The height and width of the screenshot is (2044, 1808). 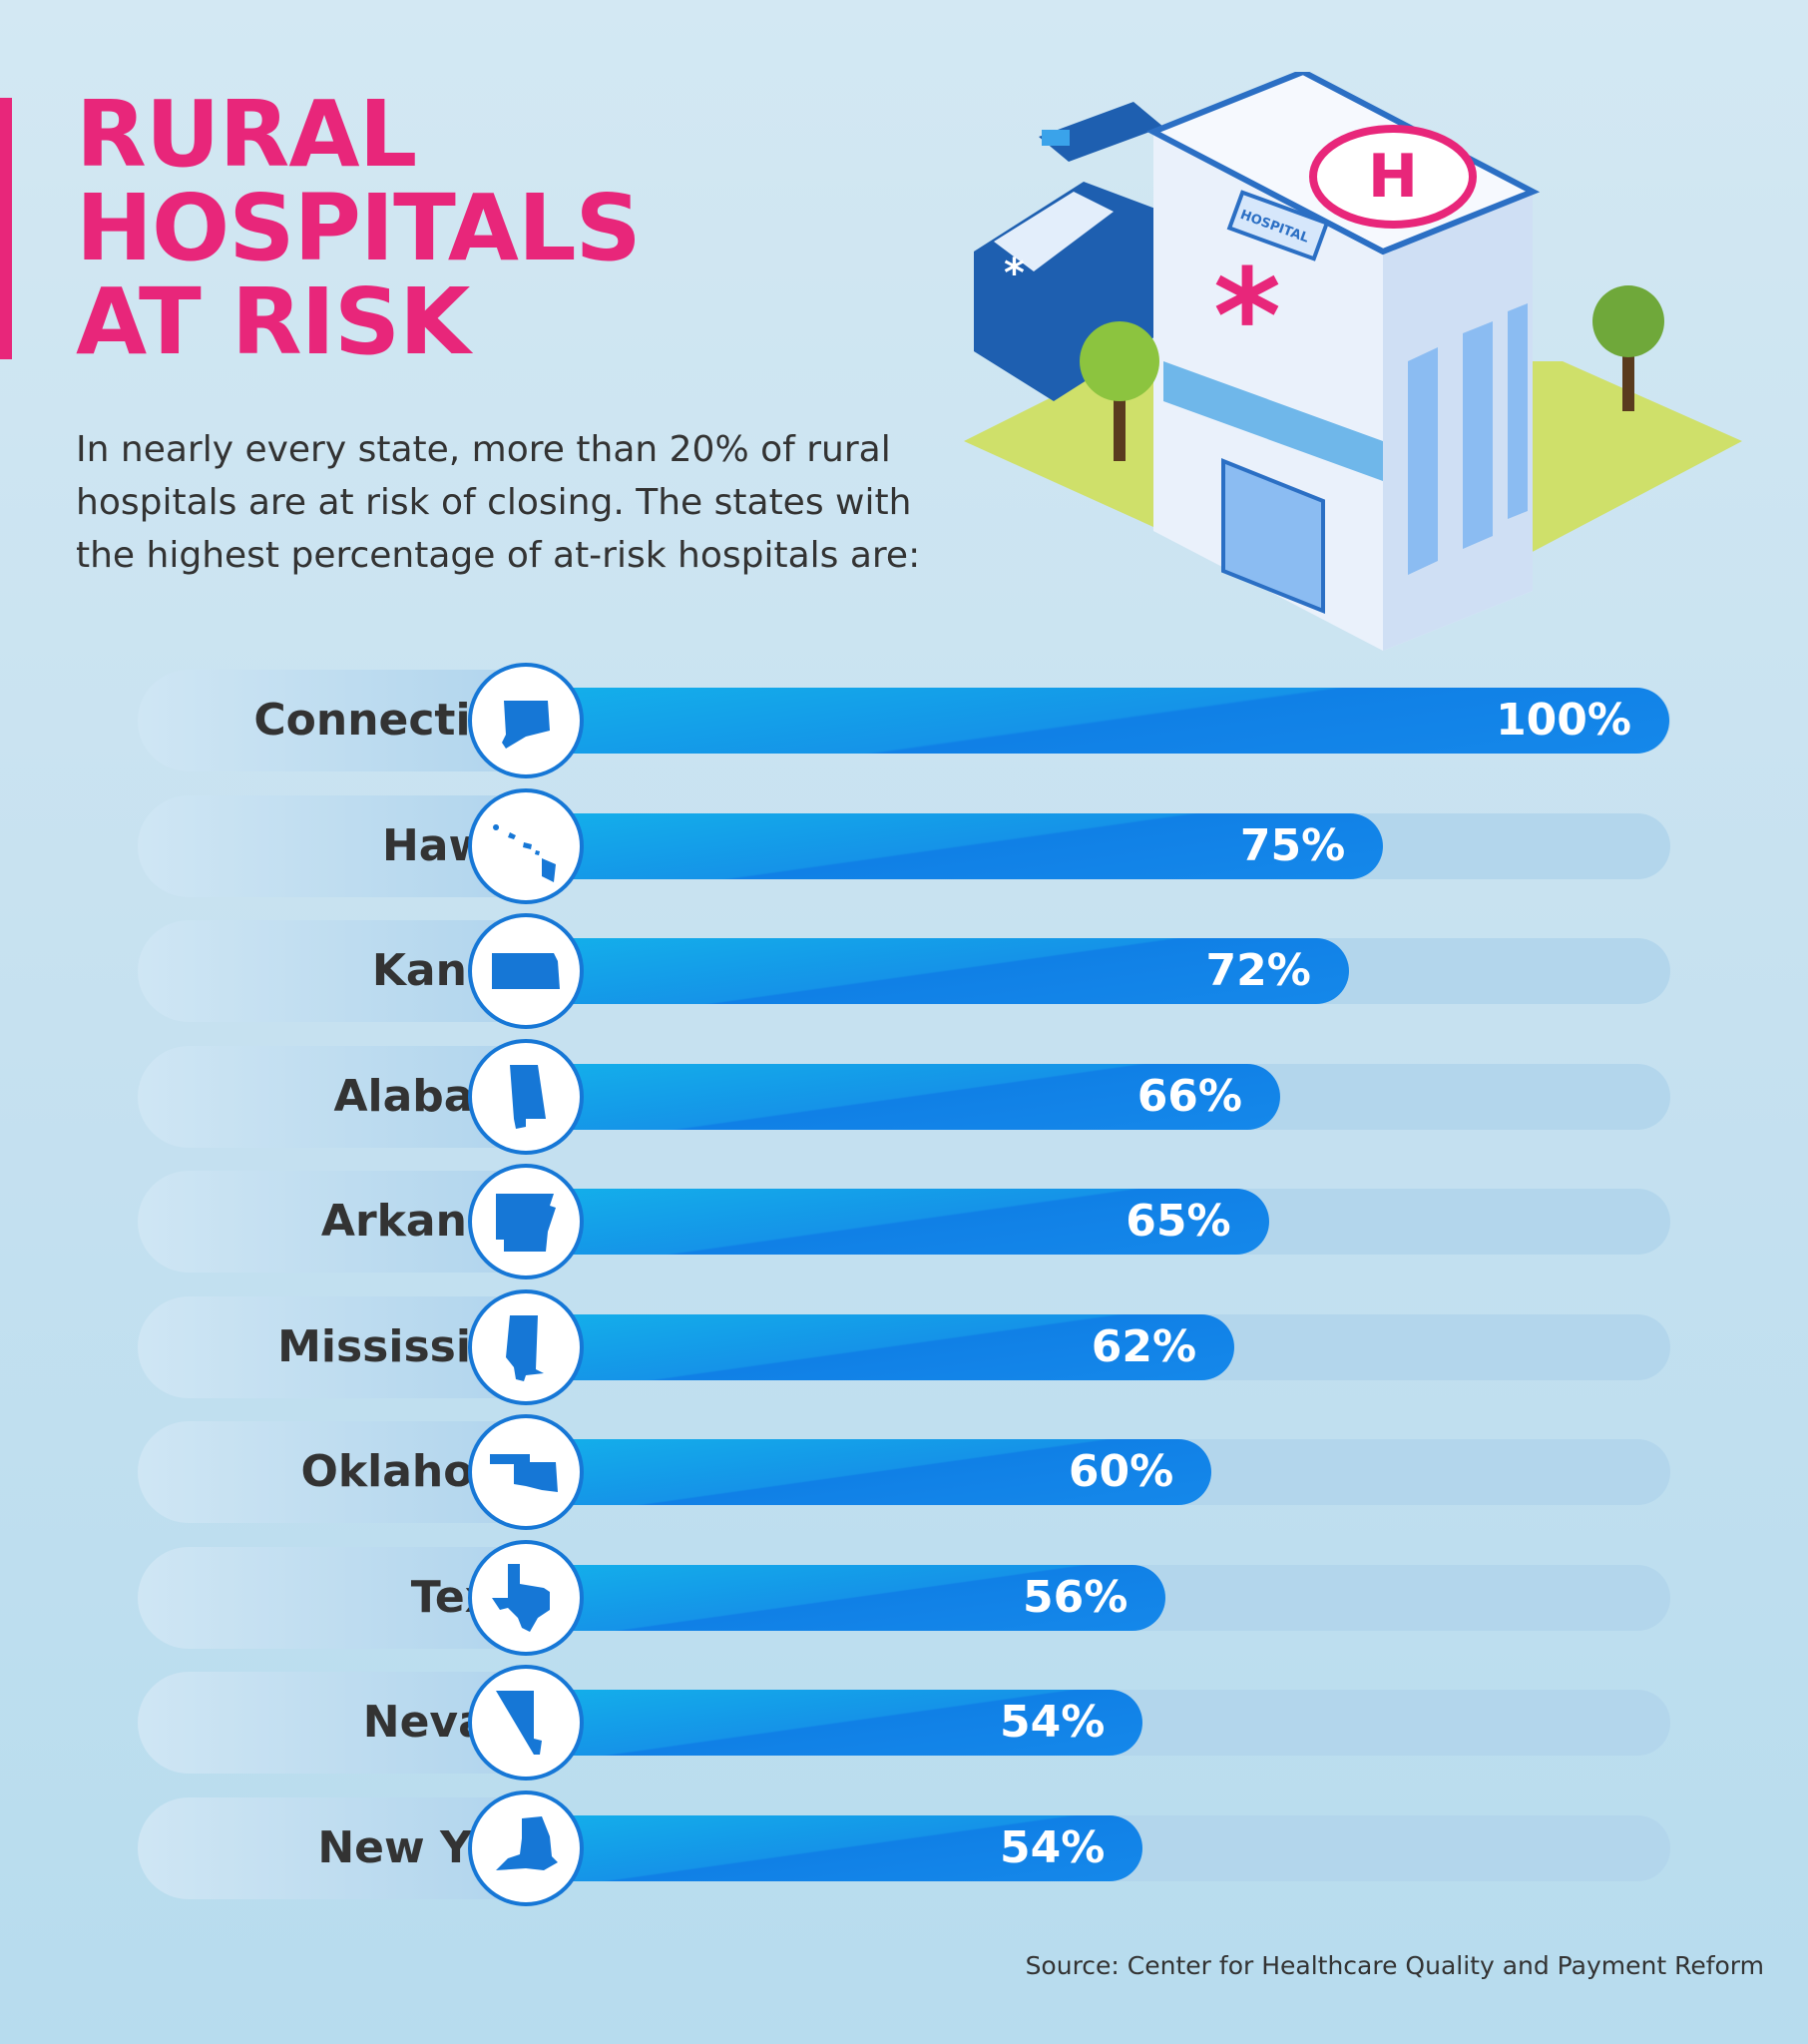 I want to click on bar-row: 65% Arkansas, so click(x=904, y=1221).